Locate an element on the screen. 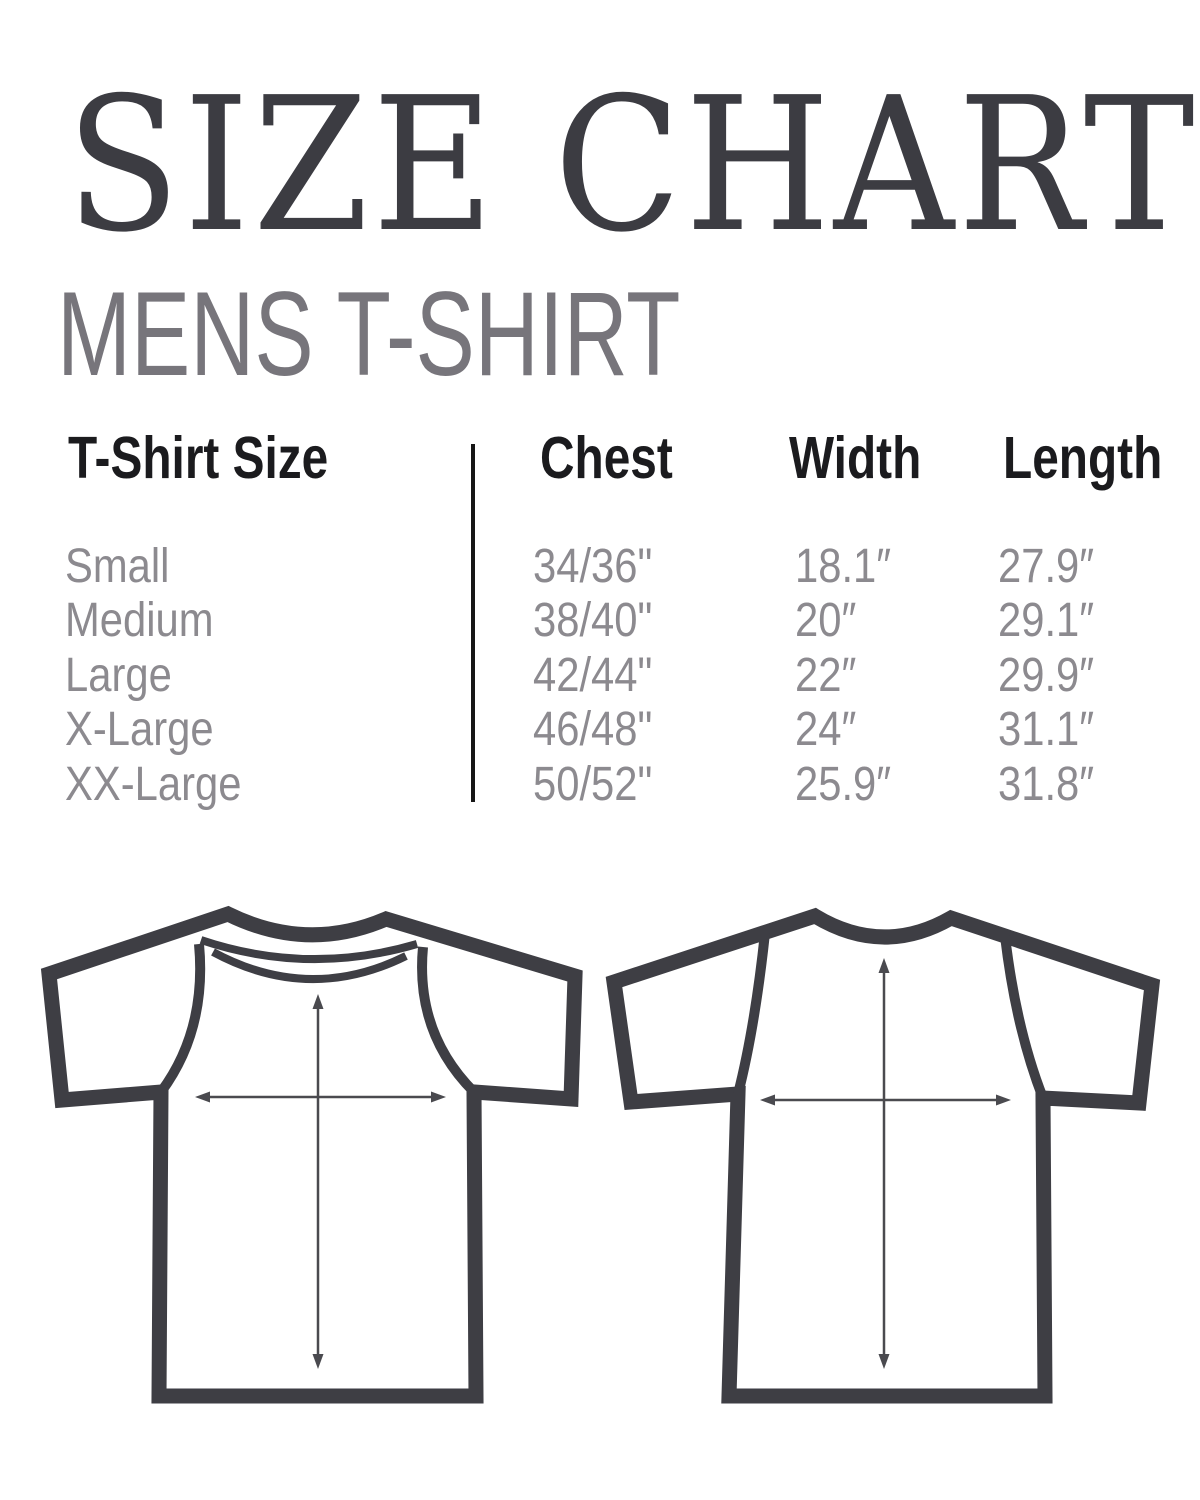 The width and height of the screenshot is (1200, 1500). width-cell: 25.9″ is located at coordinates (843, 784).